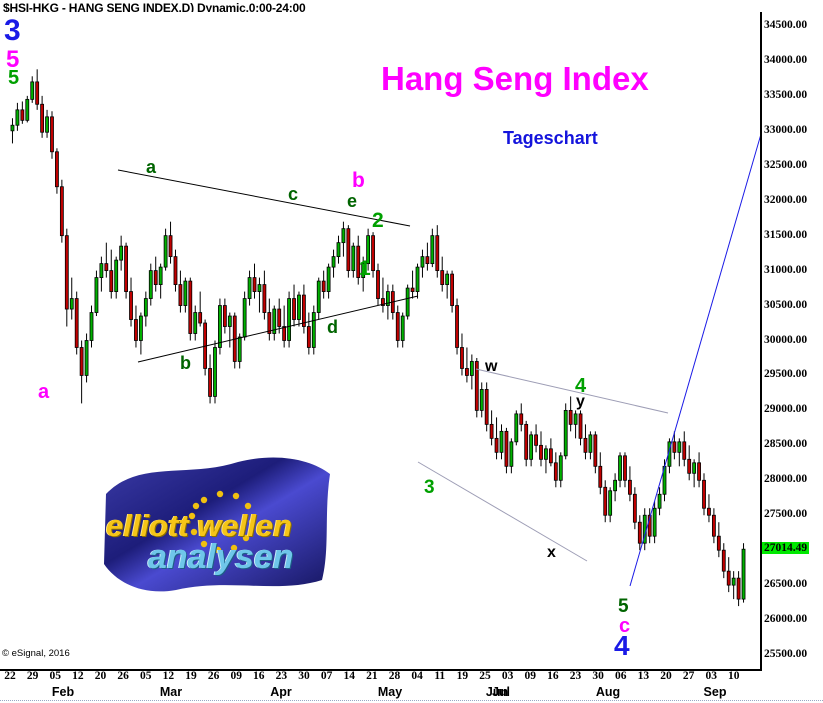 The height and width of the screenshot is (703, 823). What do you see at coordinates (643, 676) in the screenshot?
I see `date-tick: 13` at bounding box center [643, 676].